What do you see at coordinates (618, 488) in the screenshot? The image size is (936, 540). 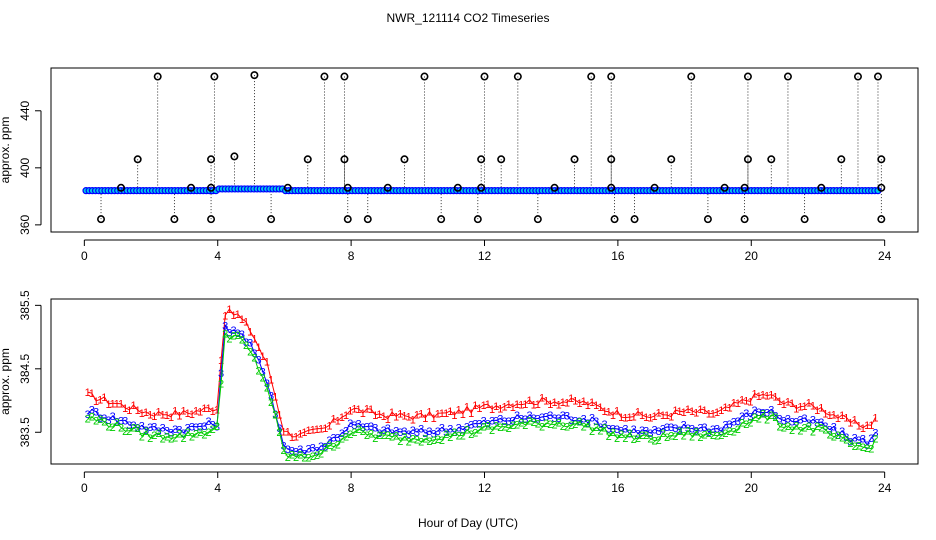 I see `x-tick-label: 16` at bounding box center [618, 488].